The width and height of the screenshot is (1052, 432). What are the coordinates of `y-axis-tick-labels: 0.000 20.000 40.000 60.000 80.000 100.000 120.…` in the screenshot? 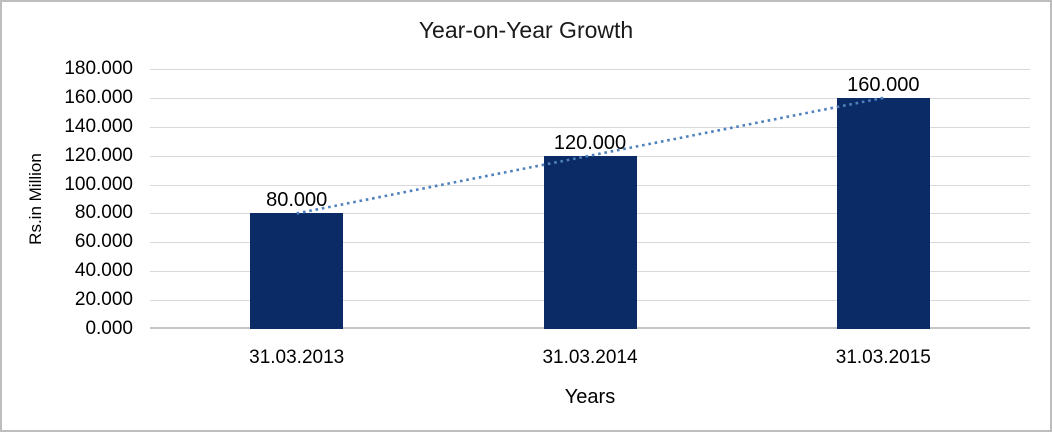 It's located at (76, 198).